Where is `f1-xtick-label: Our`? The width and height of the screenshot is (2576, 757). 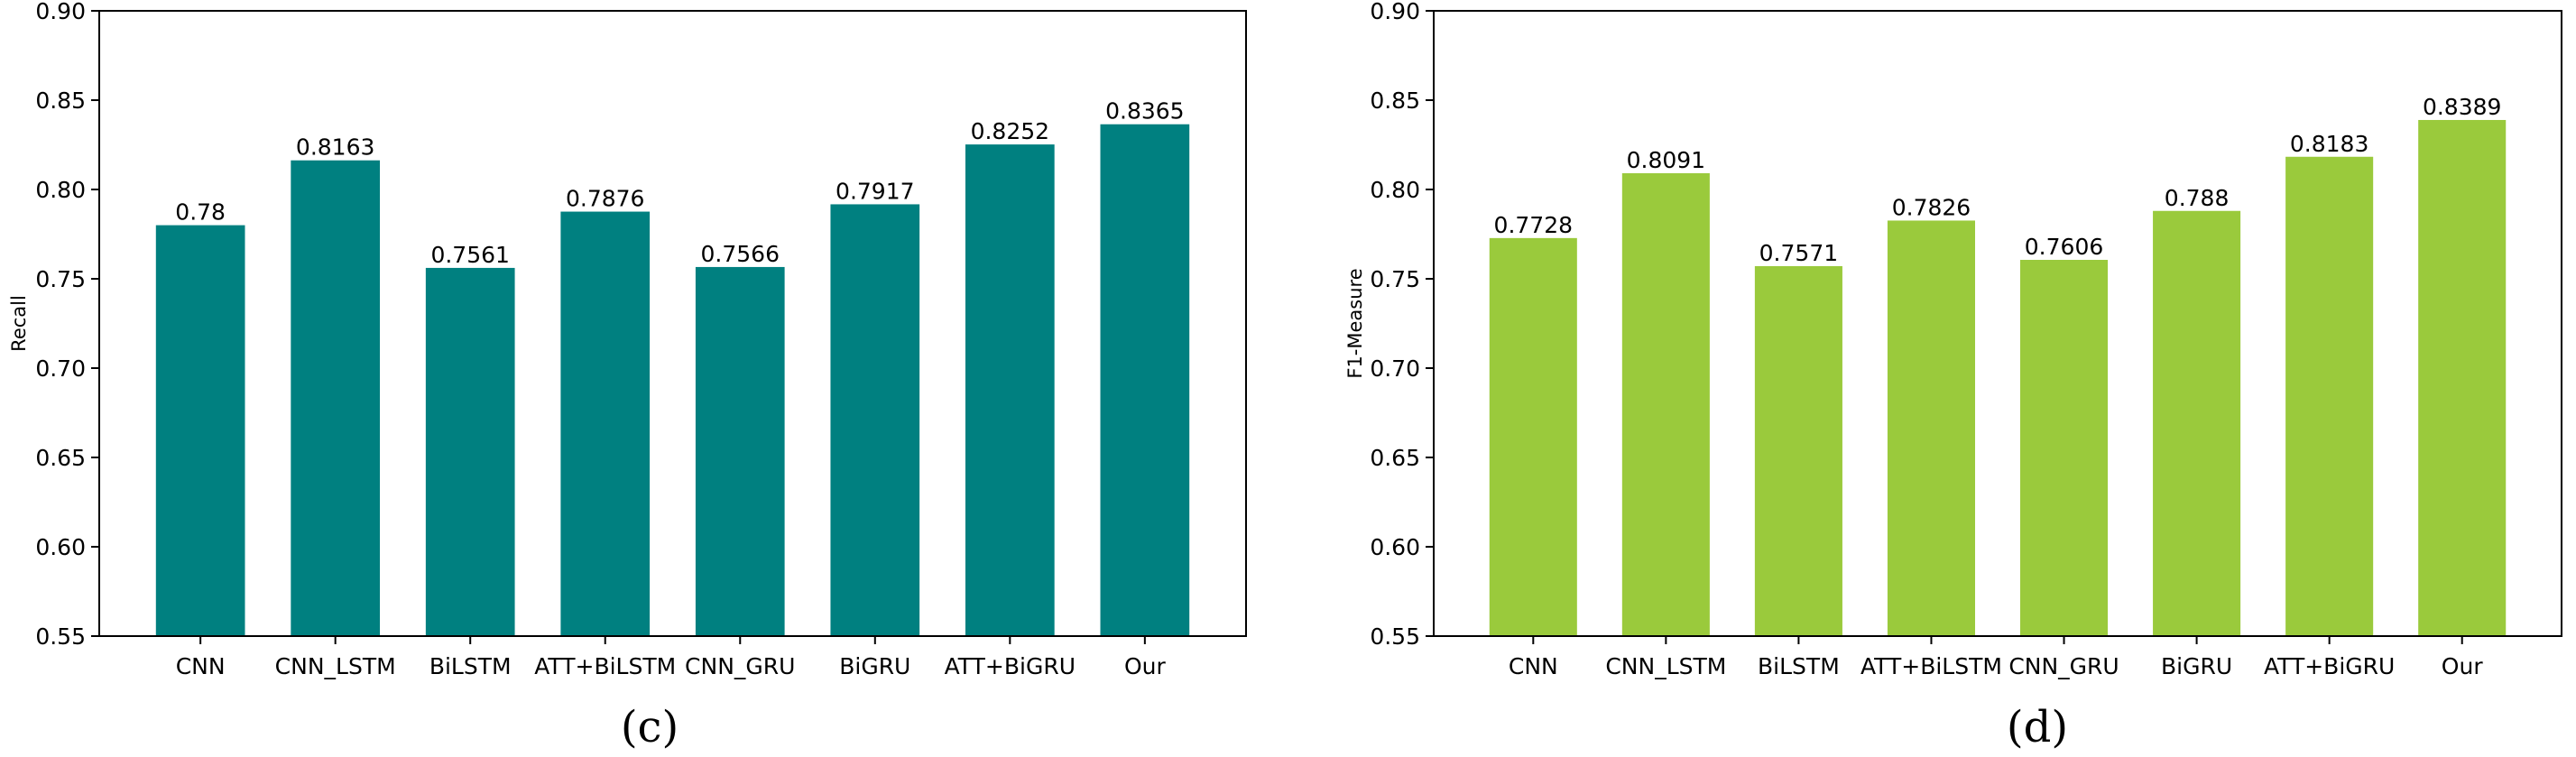
f1-xtick-label: Our is located at coordinates (2463, 666).